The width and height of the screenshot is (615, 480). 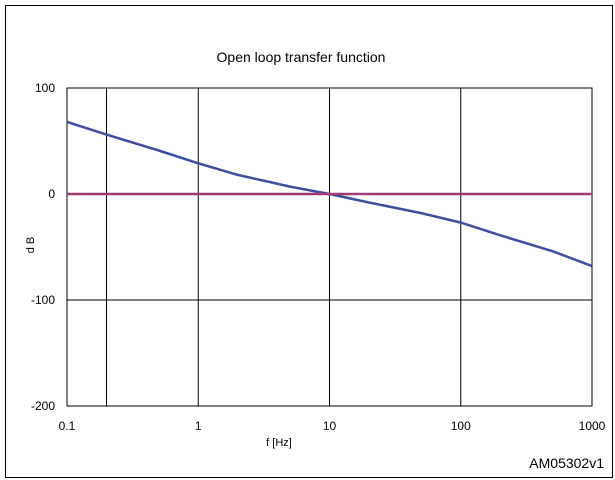 I want to click on figure-reference-code: AM05302v1, so click(x=566, y=463).